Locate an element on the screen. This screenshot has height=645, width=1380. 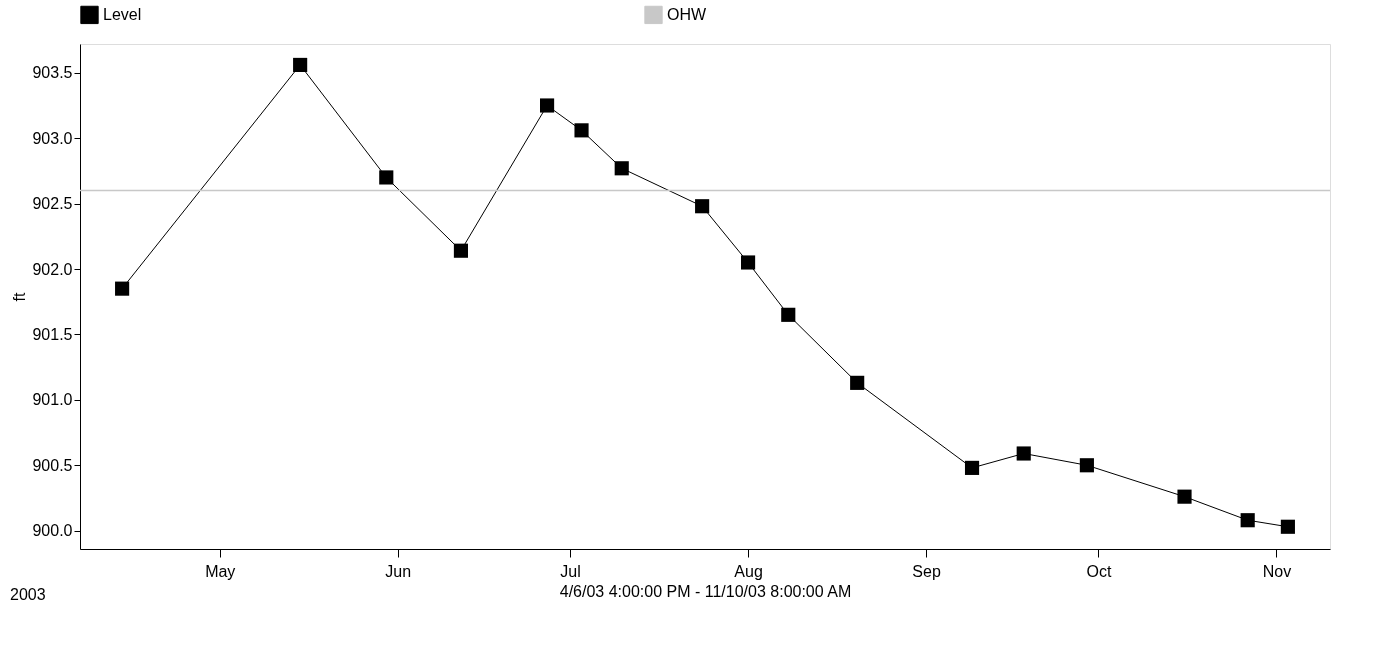
x-tick-label: Sep is located at coordinates (926, 571).